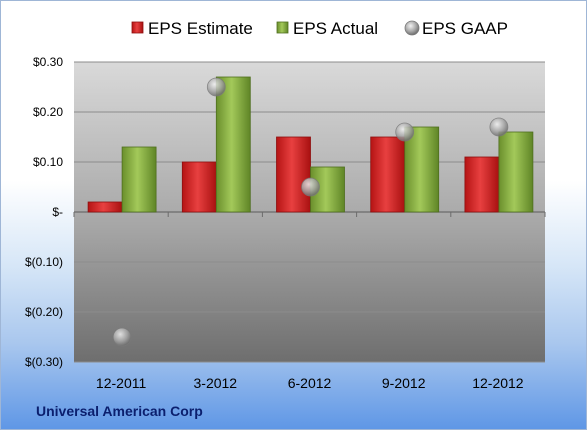  What do you see at coordinates (498, 383) in the screenshot?
I see `x-category-label: 12-2012` at bounding box center [498, 383].